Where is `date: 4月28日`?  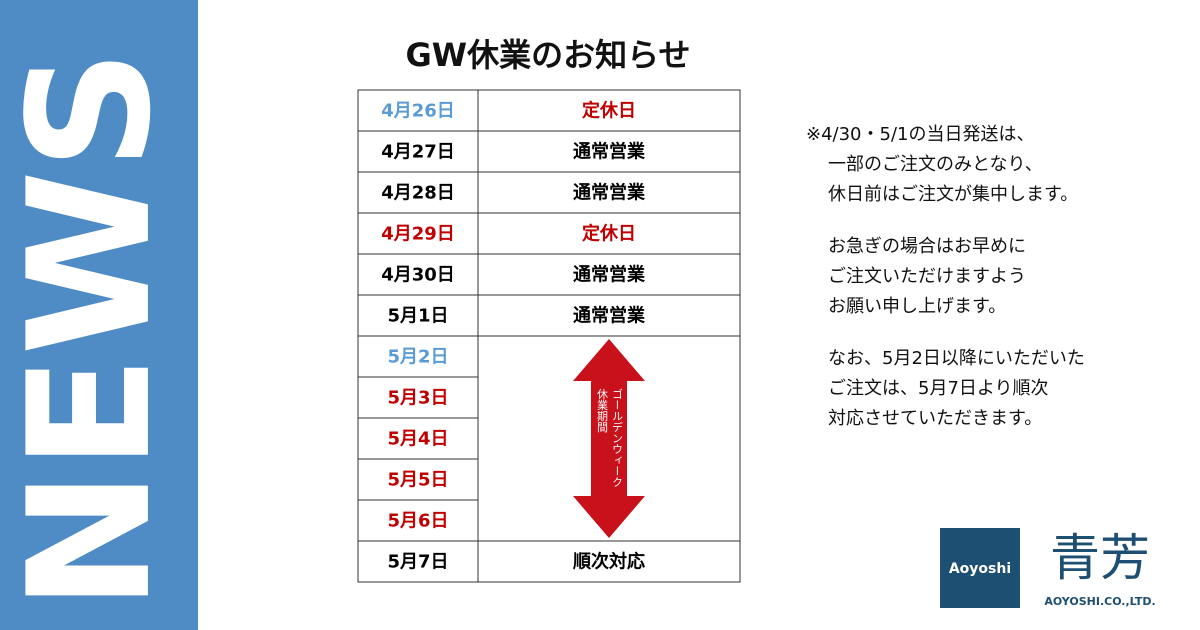 date: 4月28日 is located at coordinates (418, 193).